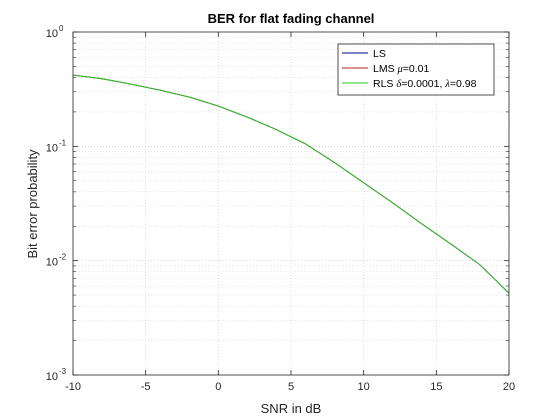 The height and width of the screenshot is (420, 560). What do you see at coordinates (218, 387) in the screenshot?
I see `x-tick-label: 0` at bounding box center [218, 387].